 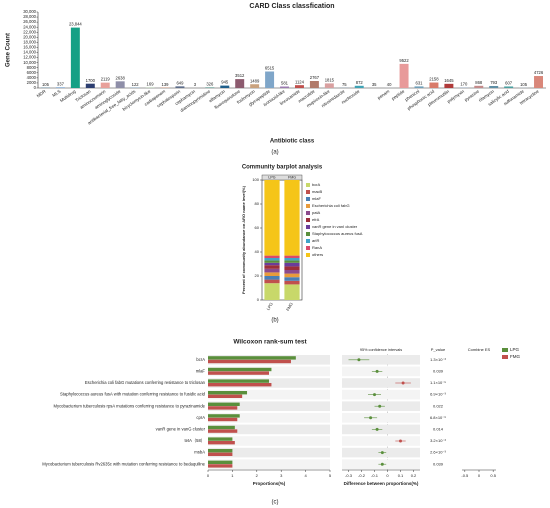 I want to click on x-tick-label: penam, so click(x=383, y=94).